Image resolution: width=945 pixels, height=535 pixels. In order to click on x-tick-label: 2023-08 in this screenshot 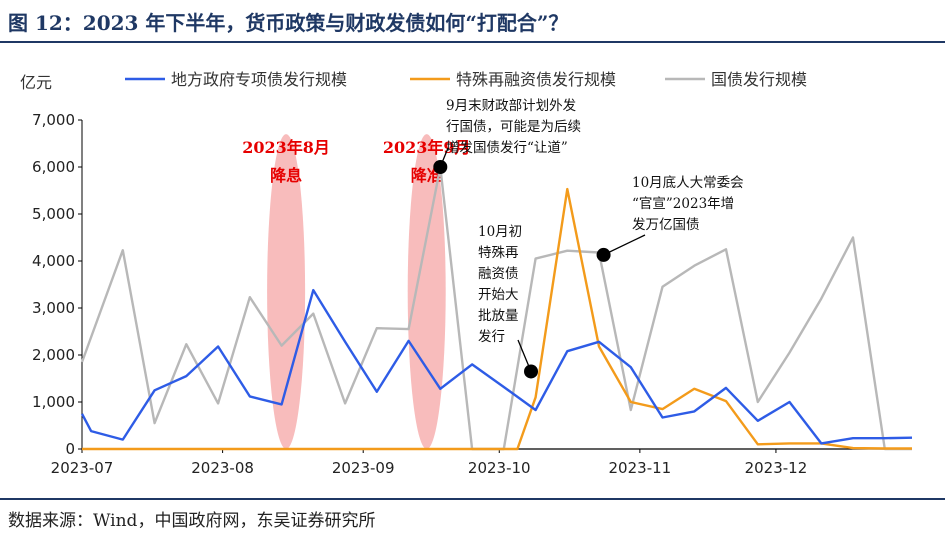, I will do `click(222, 468)`.